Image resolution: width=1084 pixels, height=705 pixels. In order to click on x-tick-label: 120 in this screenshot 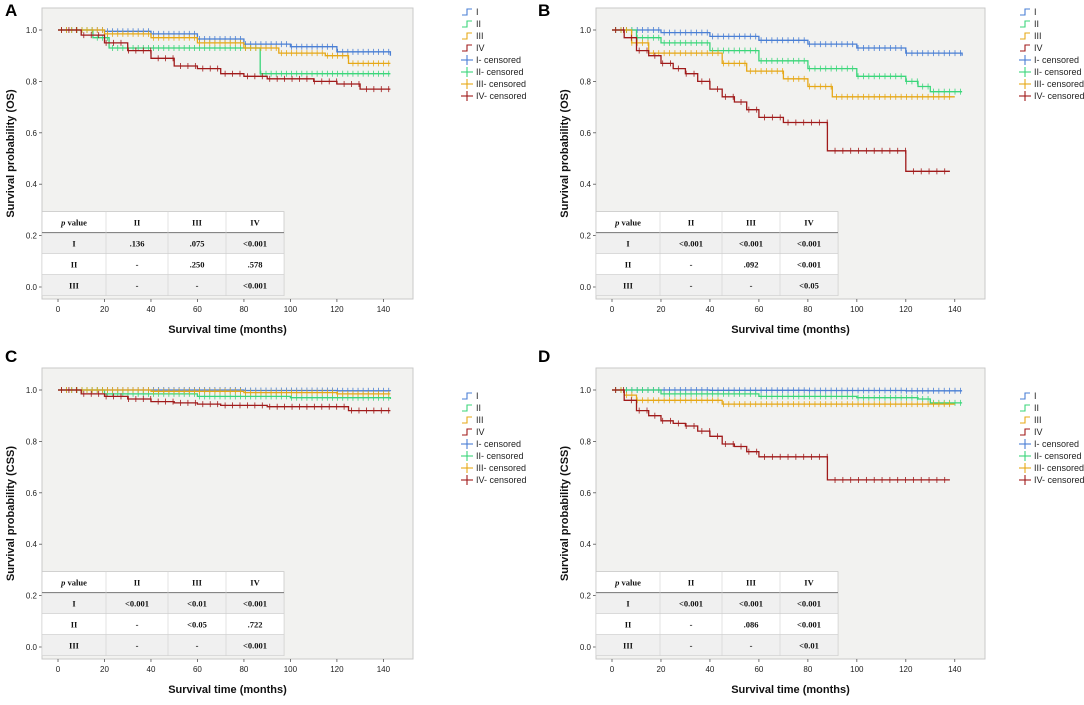, I will do `click(337, 669)`.